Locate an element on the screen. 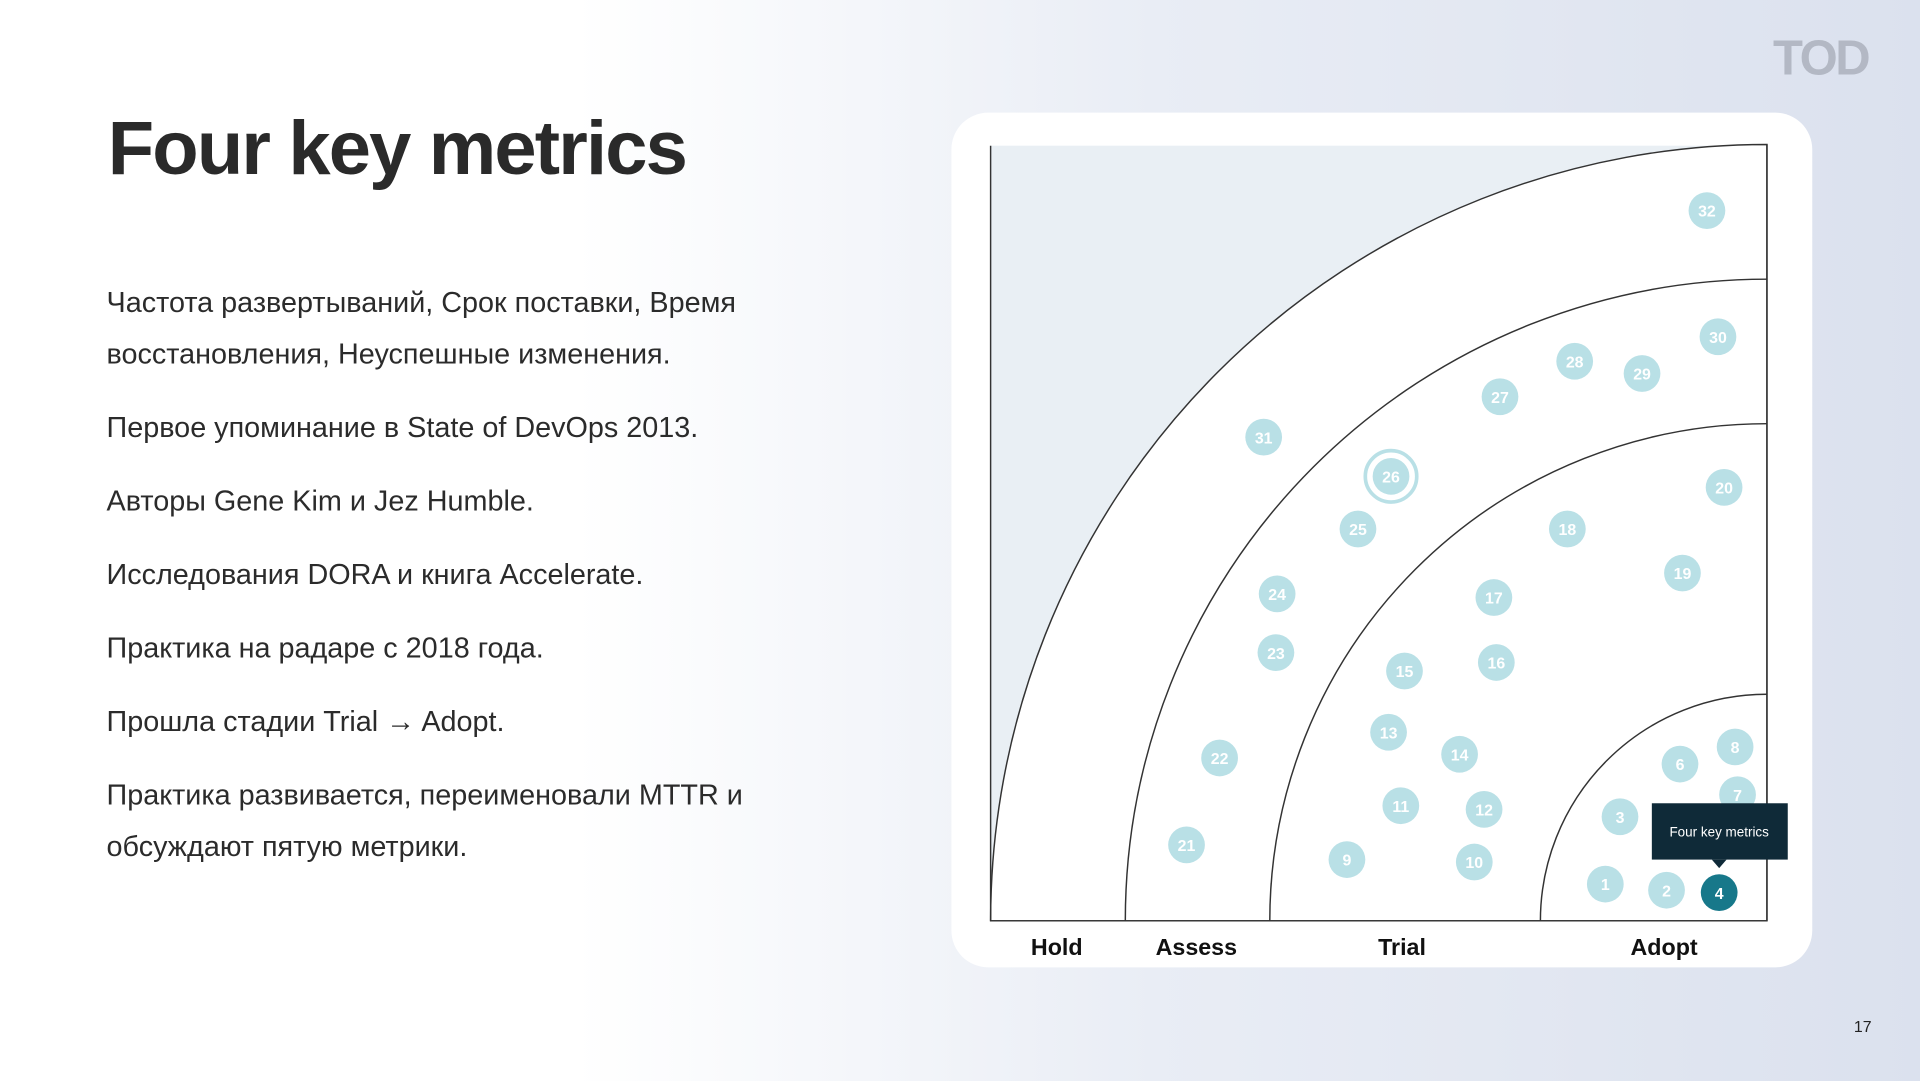 The height and width of the screenshot is (1081, 1920). blip-label: 24 is located at coordinates (1277, 595).